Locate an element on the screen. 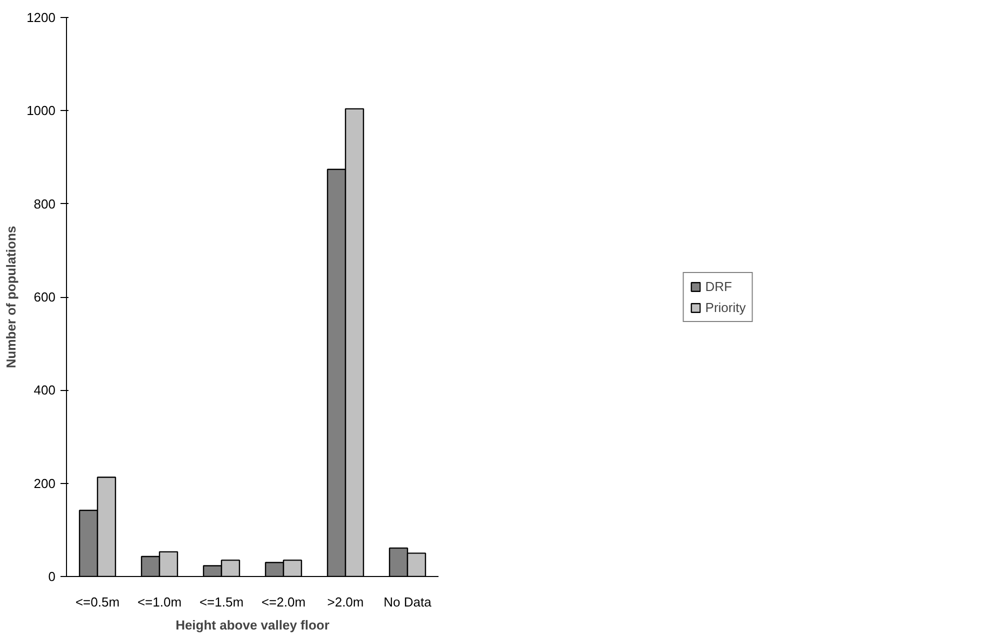 This screenshot has height=635, width=997. y-axis-title: Number of populations is located at coordinates (11, 297).